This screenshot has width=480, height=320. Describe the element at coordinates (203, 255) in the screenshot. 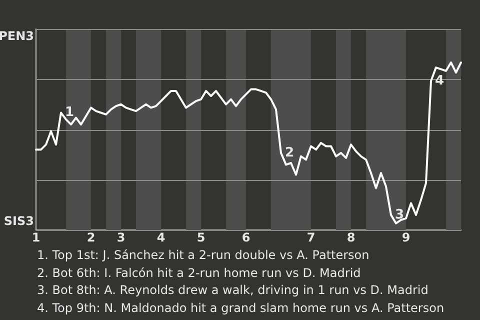

I see `text: 1. Top 1st: J. Sánchez hit a 2-run double vs A. Patterson` at that location.